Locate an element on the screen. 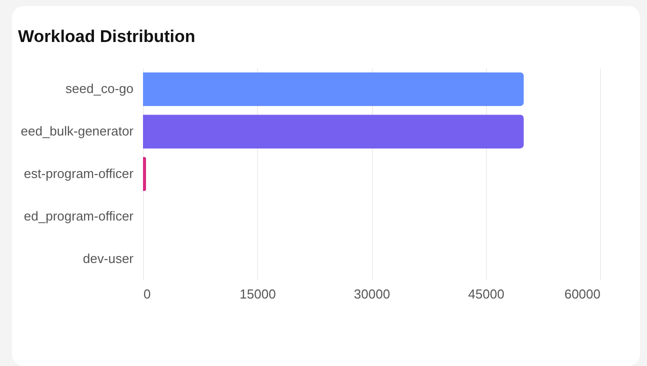  y-tick-label: eed_bulk-generator is located at coordinates (77, 131).